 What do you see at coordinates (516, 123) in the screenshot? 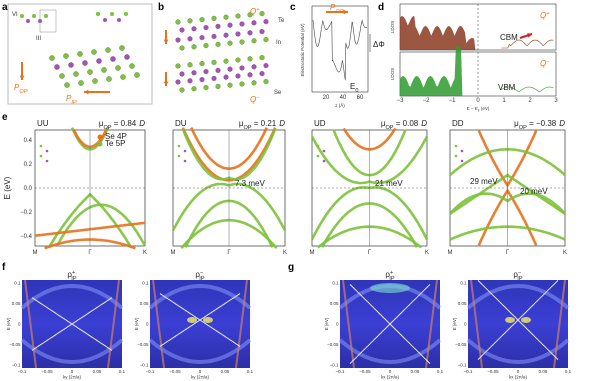
I see `dipole-label-main: μ` at bounding box center [516, 123].